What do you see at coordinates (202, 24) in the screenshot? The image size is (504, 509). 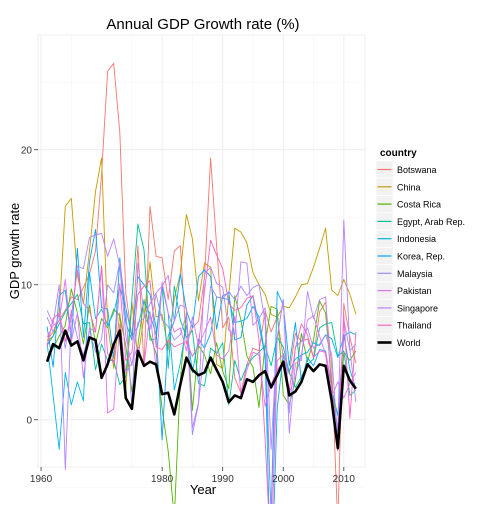 I see `chart-title: Annual GDP Growth rate (%)` at bounding box center [202, 24].